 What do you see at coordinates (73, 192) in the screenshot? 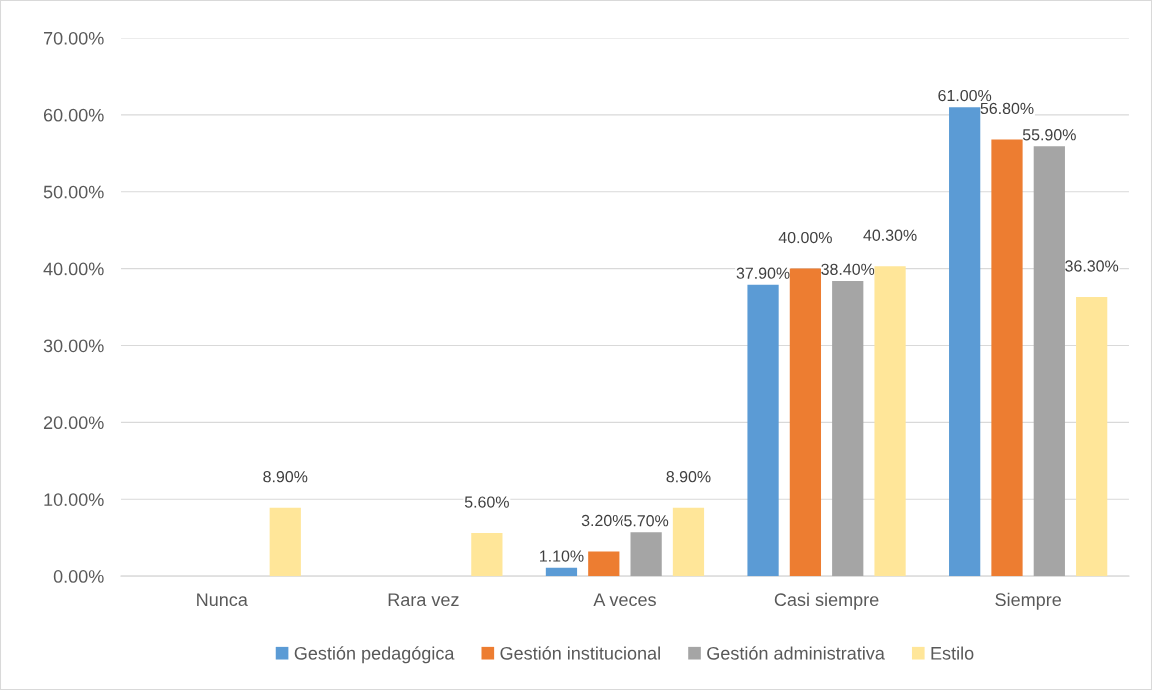
I see `y-tick-label: 50.00%` at bounding box center [73, 192].